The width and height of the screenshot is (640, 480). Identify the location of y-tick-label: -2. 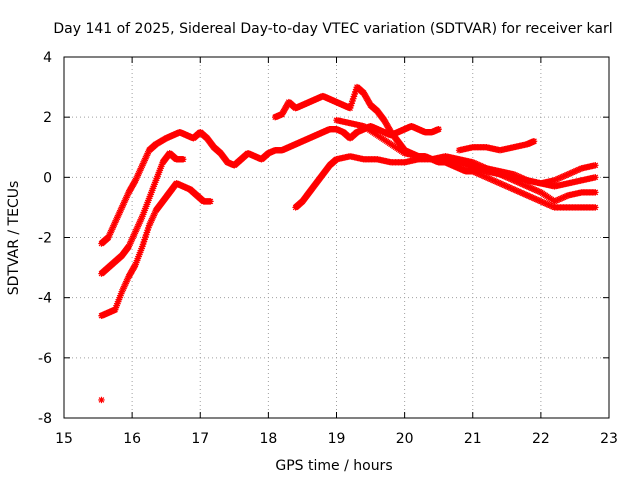
(45, 239).